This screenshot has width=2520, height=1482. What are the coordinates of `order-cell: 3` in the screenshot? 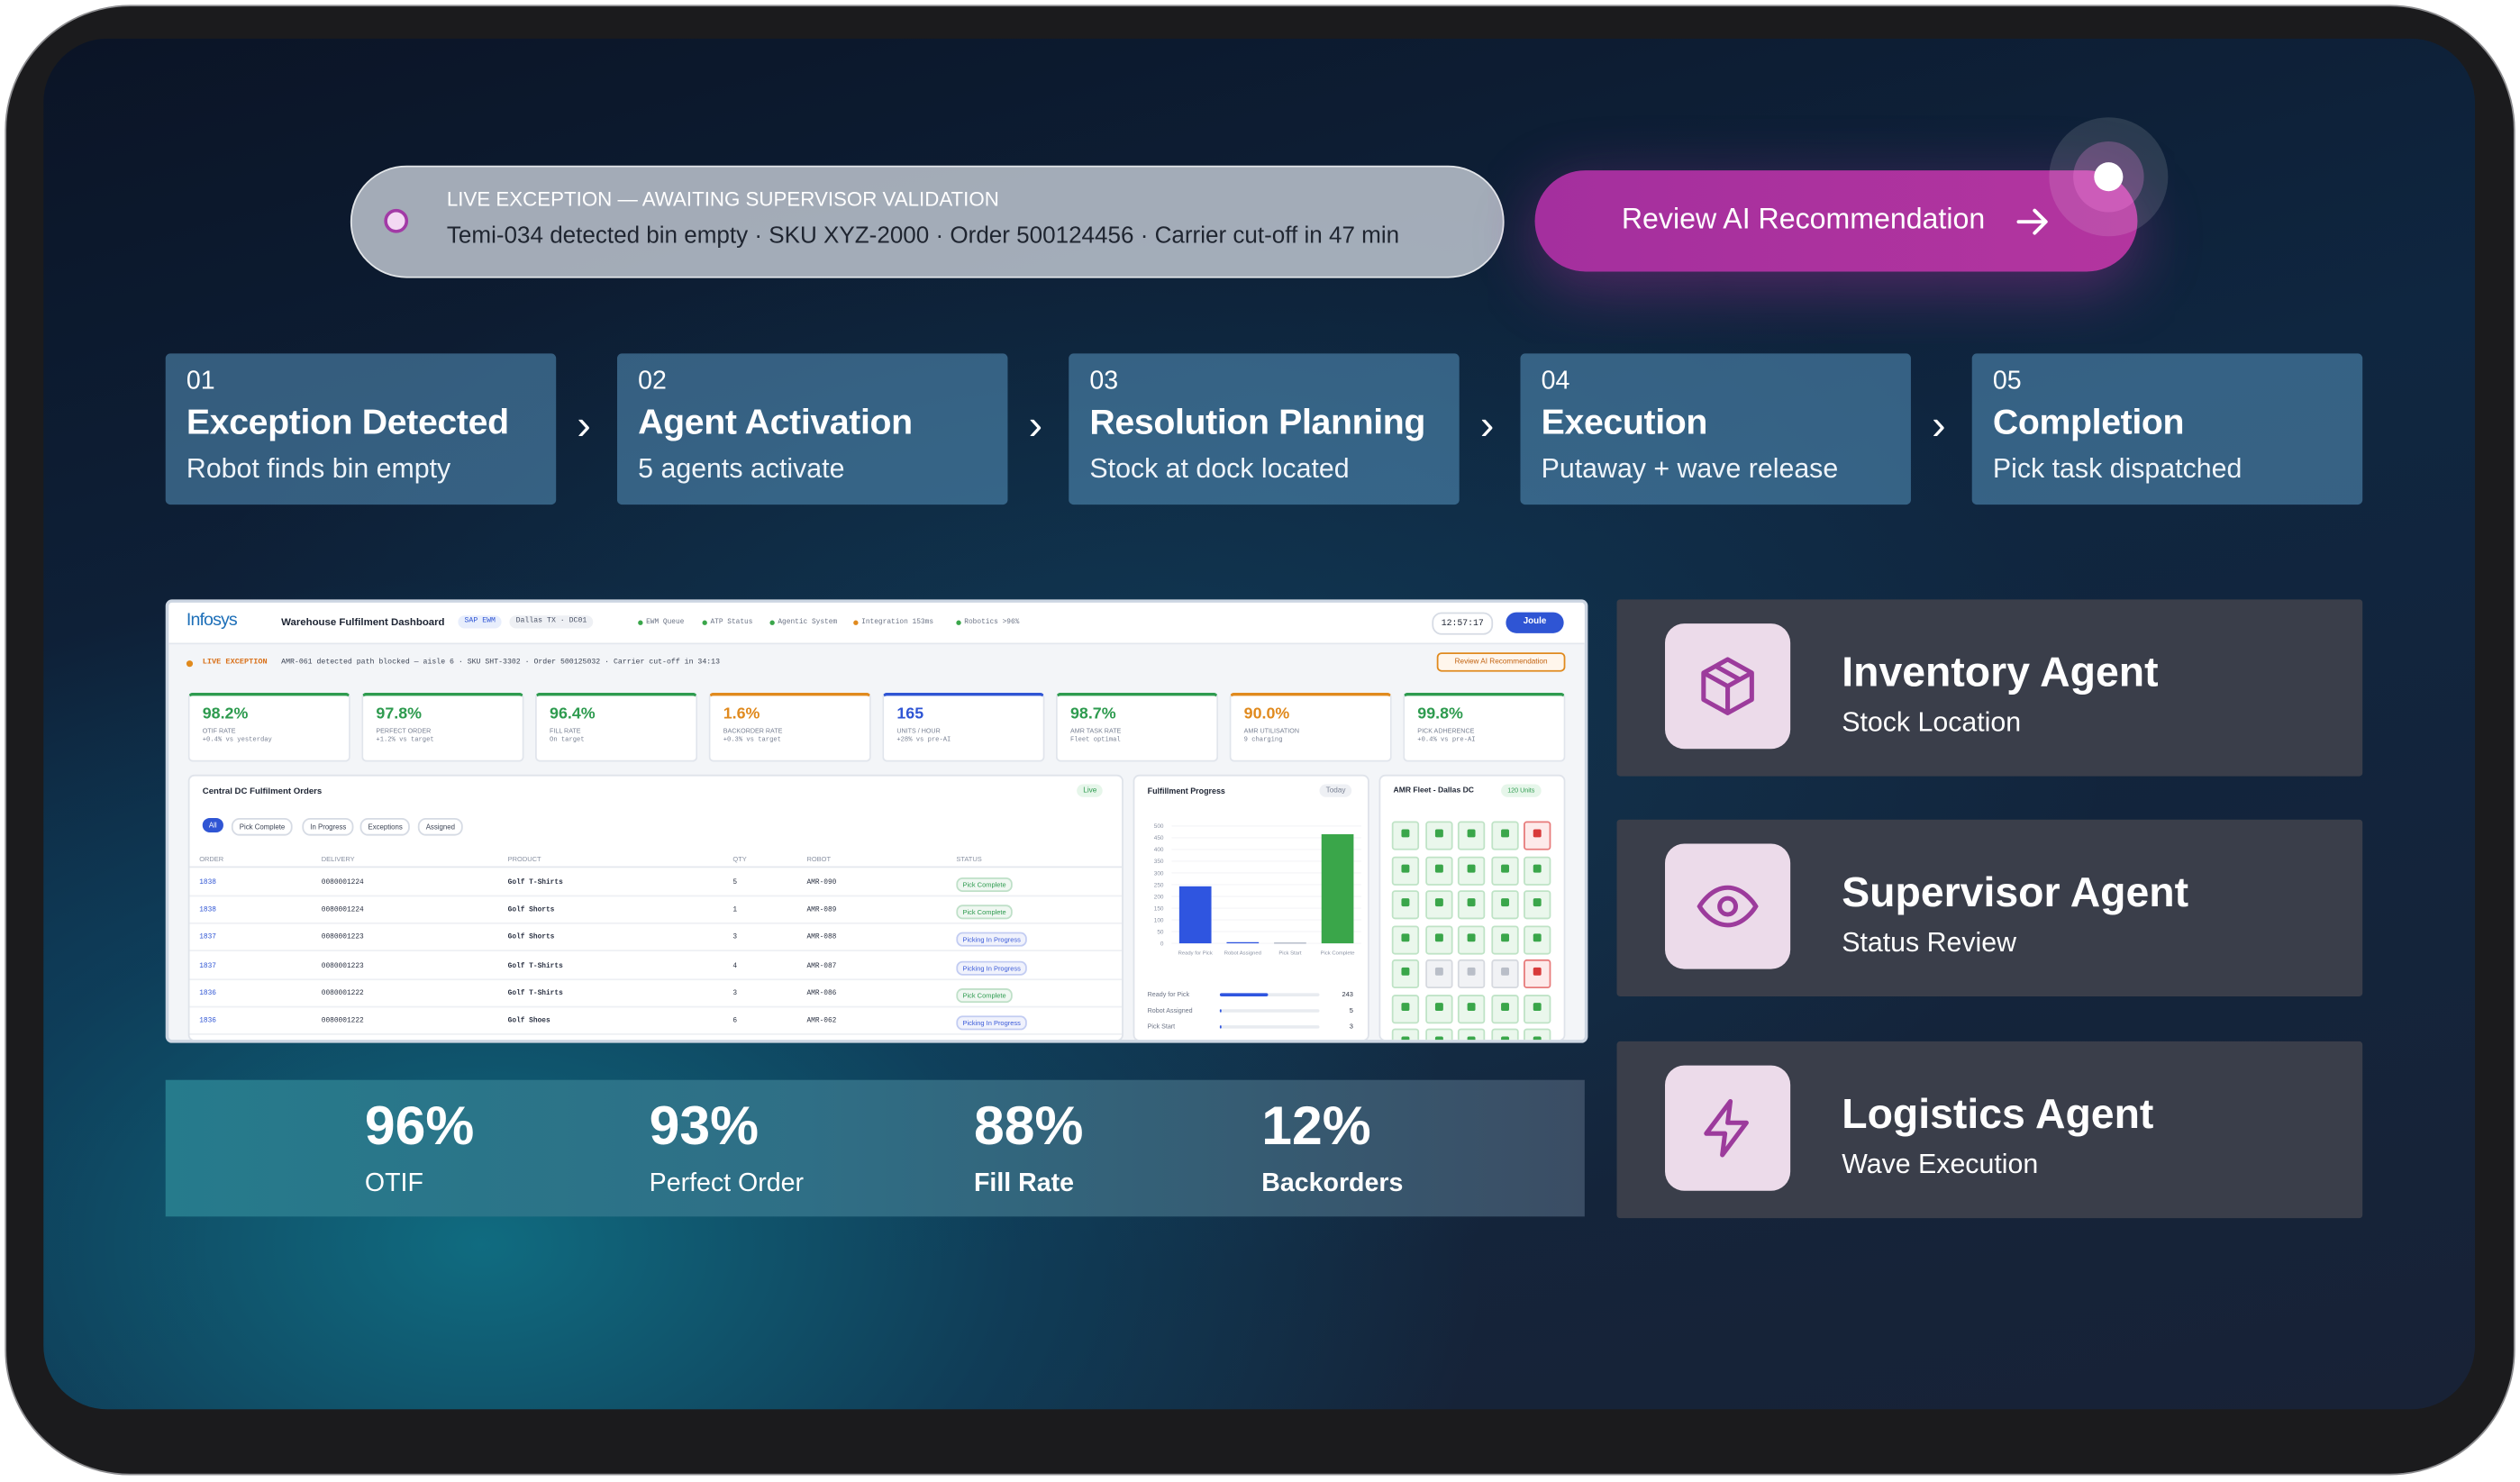 It's located at (735, 993).